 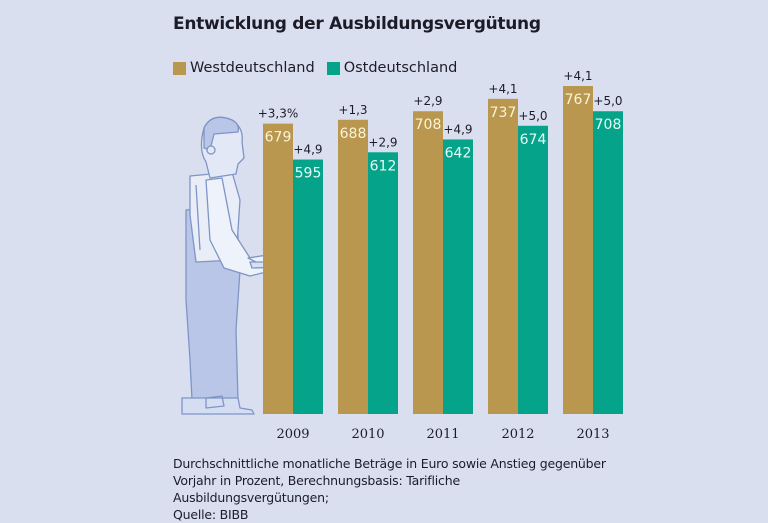 I want to click on change-label-west-2012: +4,1, so click(x=502, y=89).